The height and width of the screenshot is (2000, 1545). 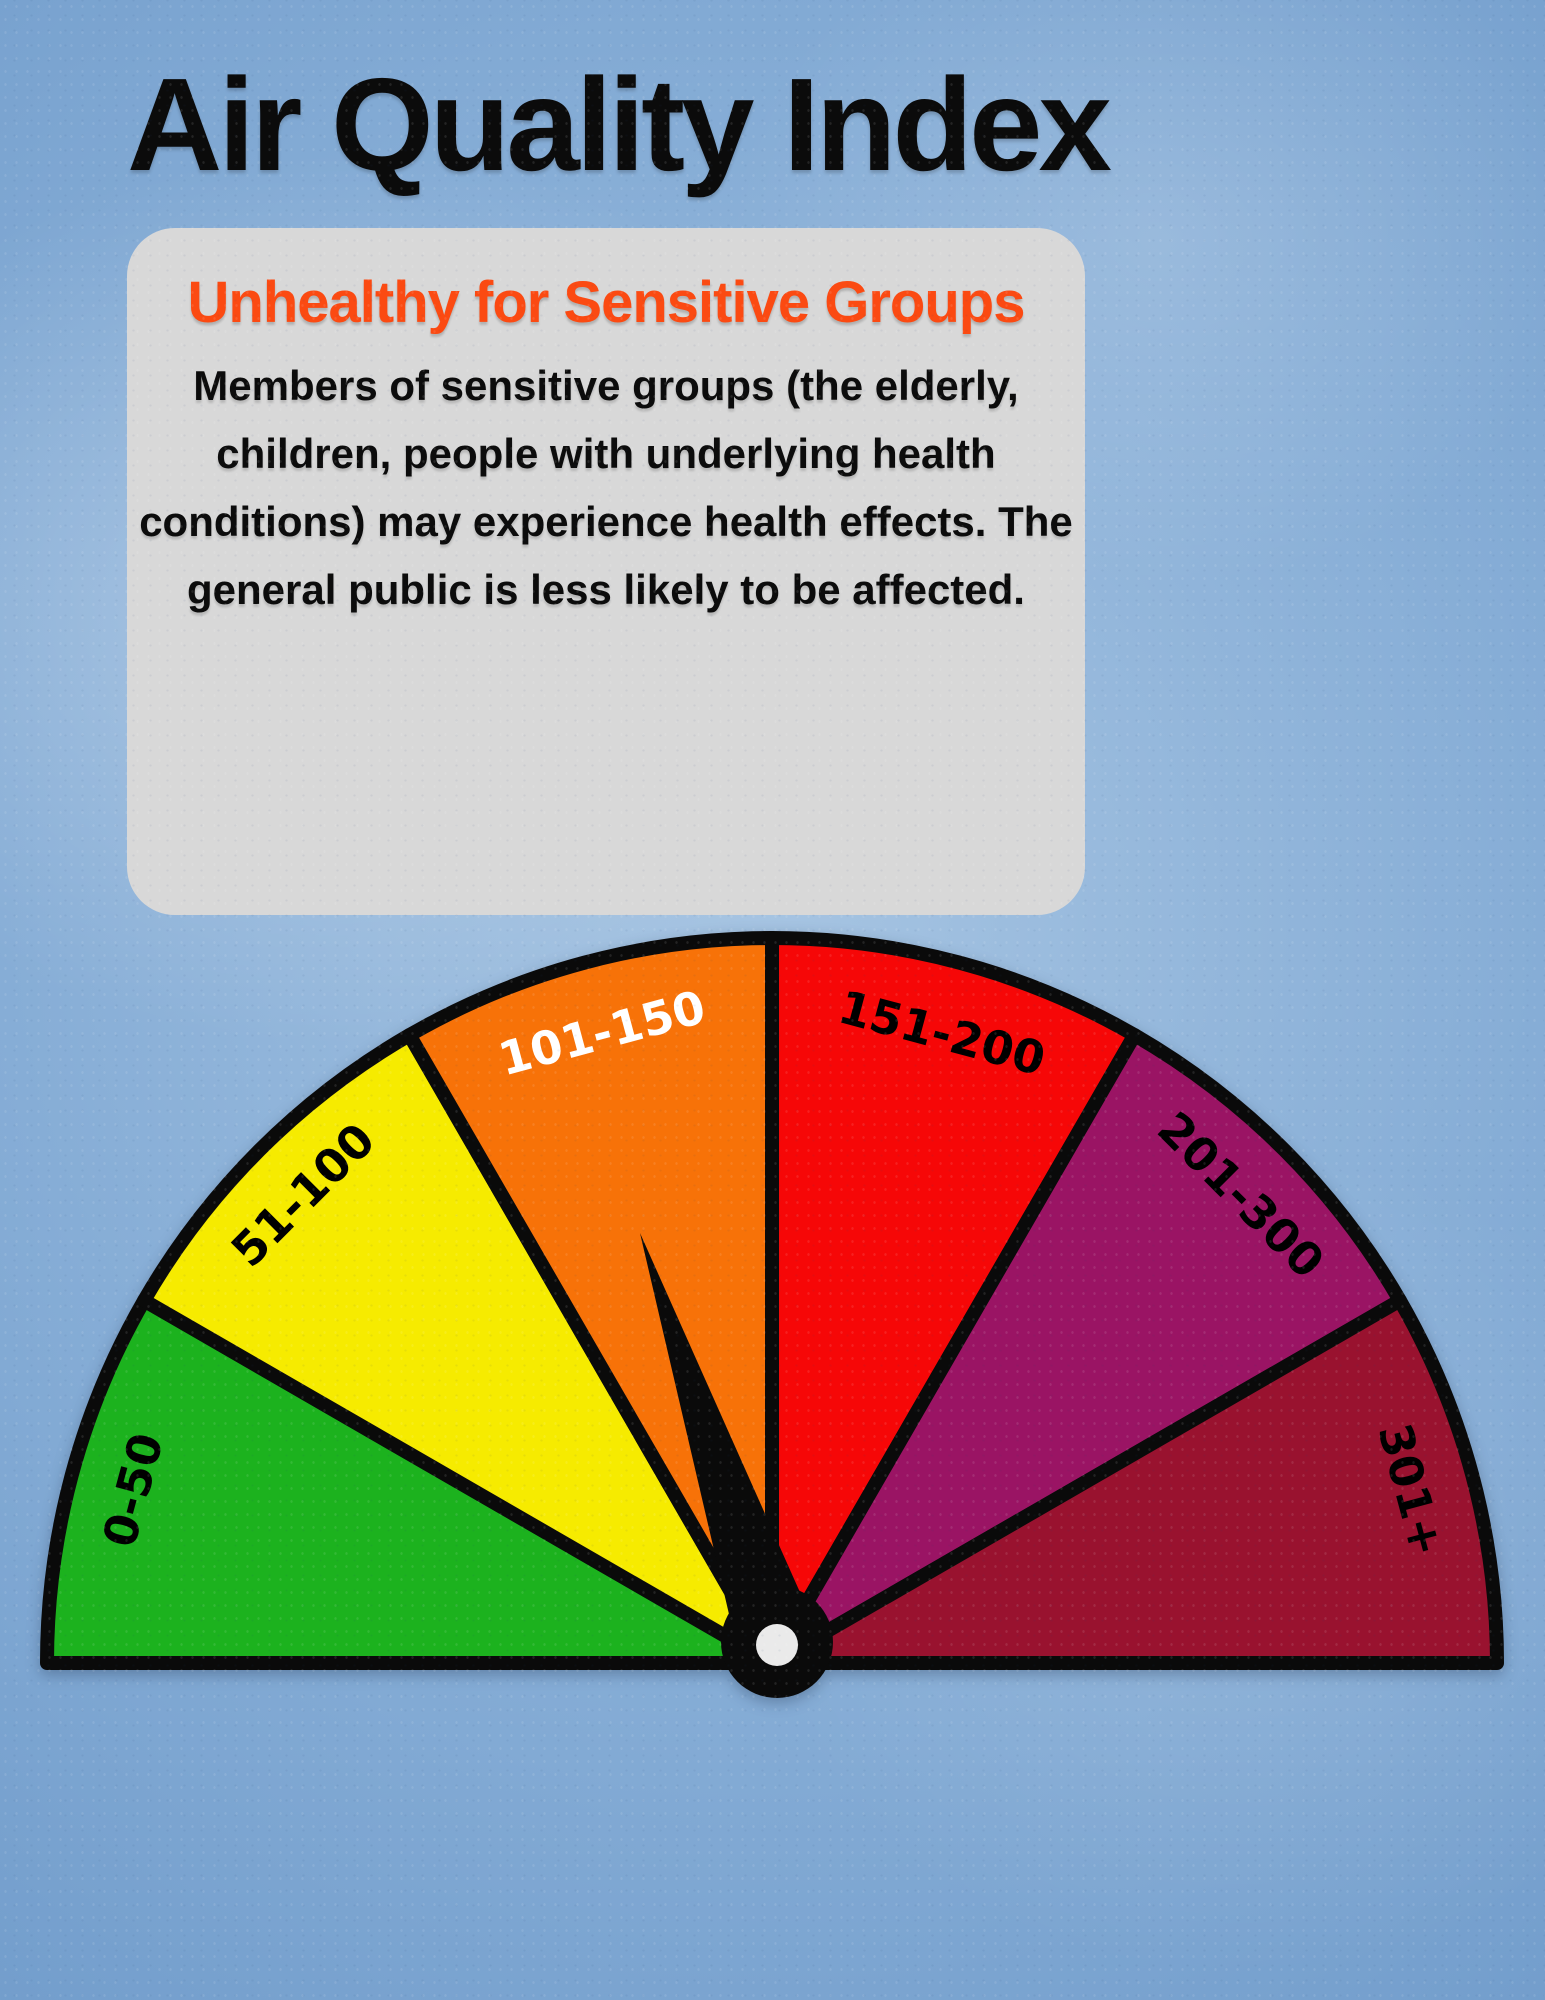 I want to click on needle-pointer, so click(x=727, y=1445).